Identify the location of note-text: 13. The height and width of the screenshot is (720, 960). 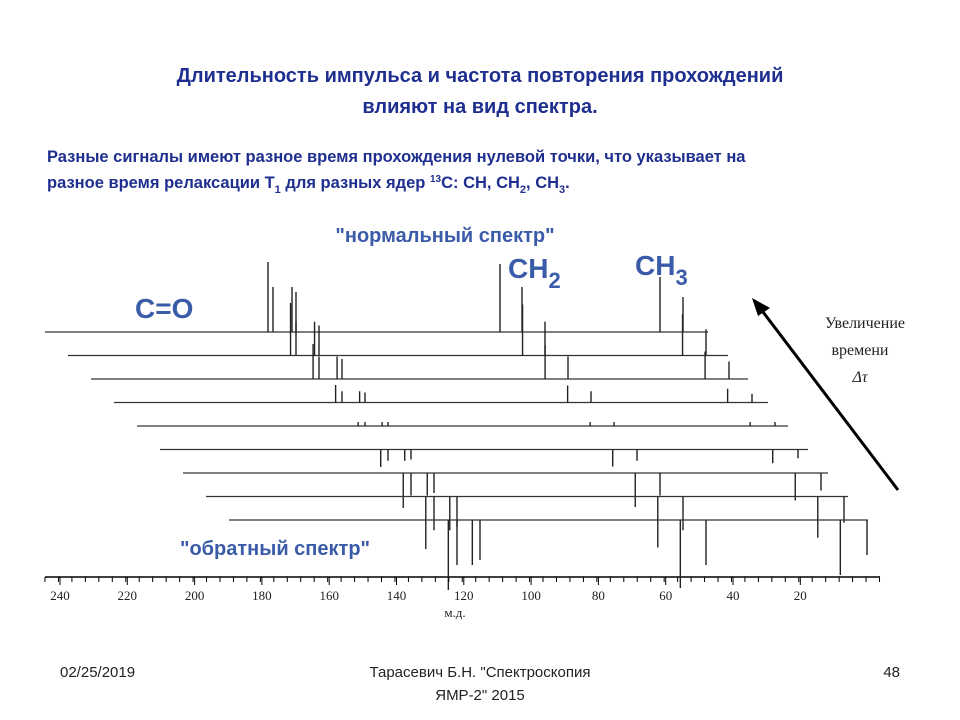
(436, 179).